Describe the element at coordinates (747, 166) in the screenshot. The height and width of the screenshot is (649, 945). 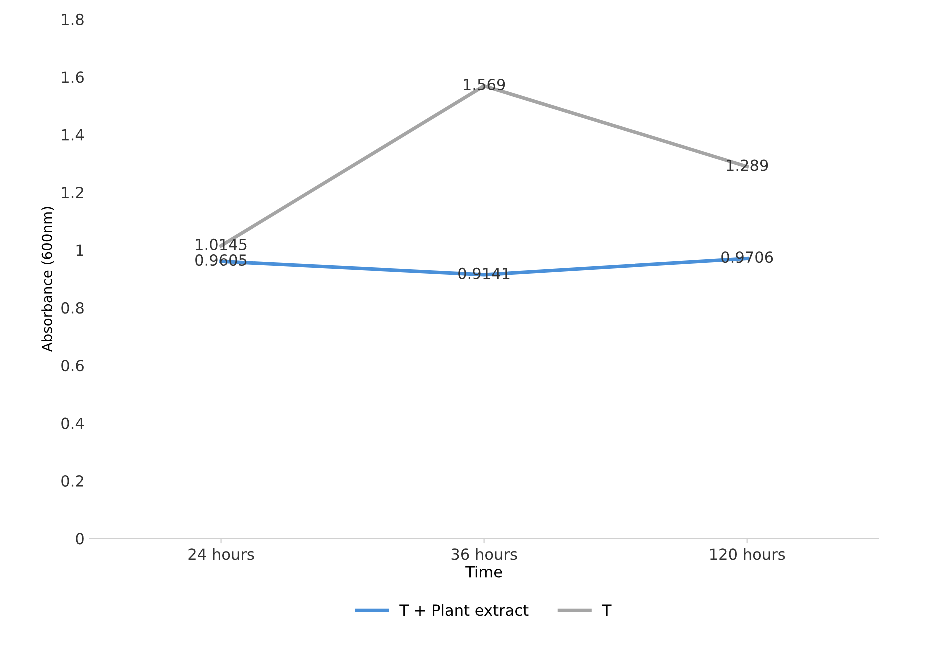
I see `data-label: 1.289` at that location.